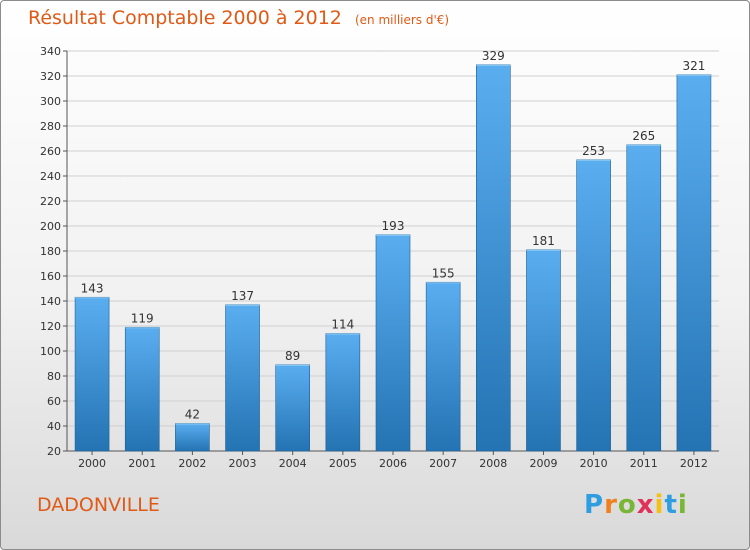  What do you see at coordinates (493, 56) in the screenshot?
I see `data-label: 329` at bounding box center [493, 56].